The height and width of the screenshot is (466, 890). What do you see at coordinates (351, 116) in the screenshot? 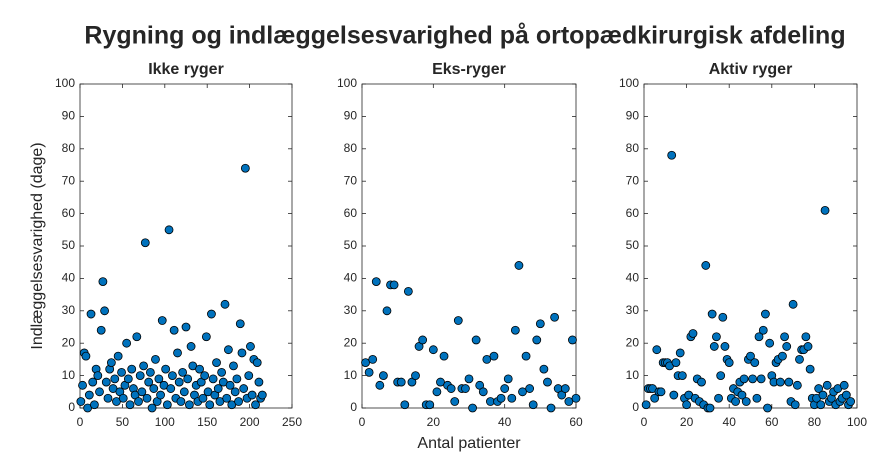
I see `y-tick-label: 90` at bounding box center [351, 116].